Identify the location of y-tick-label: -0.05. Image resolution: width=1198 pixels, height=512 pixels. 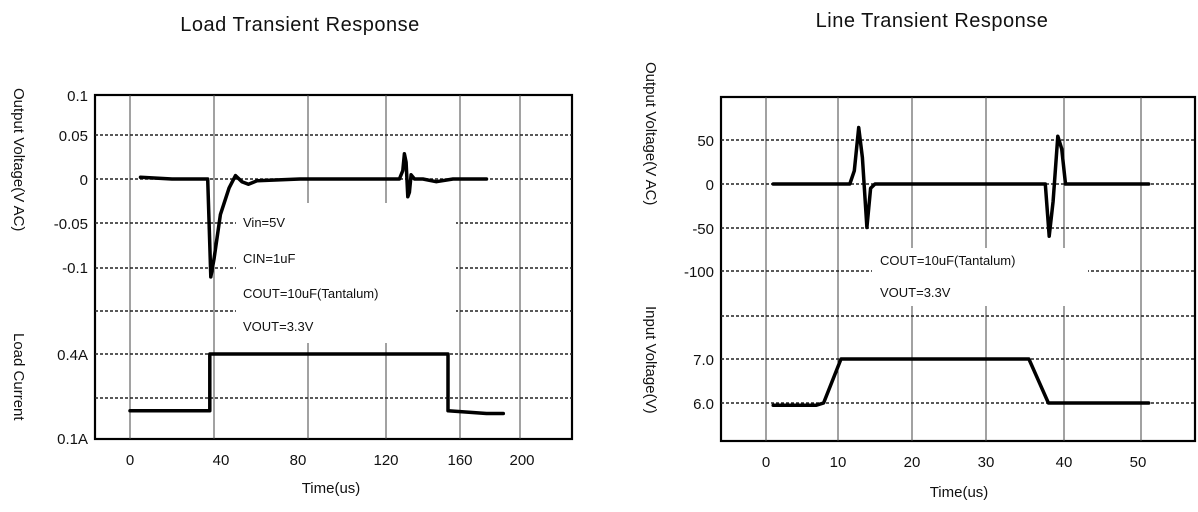
(71, 224).